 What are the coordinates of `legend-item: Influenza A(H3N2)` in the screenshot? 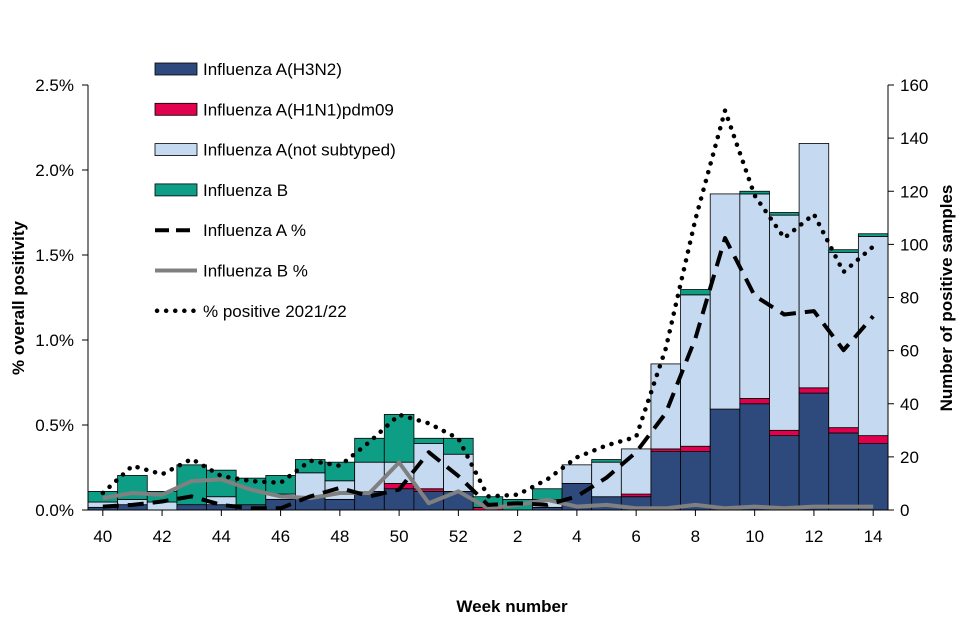 It's located at (248, 69).